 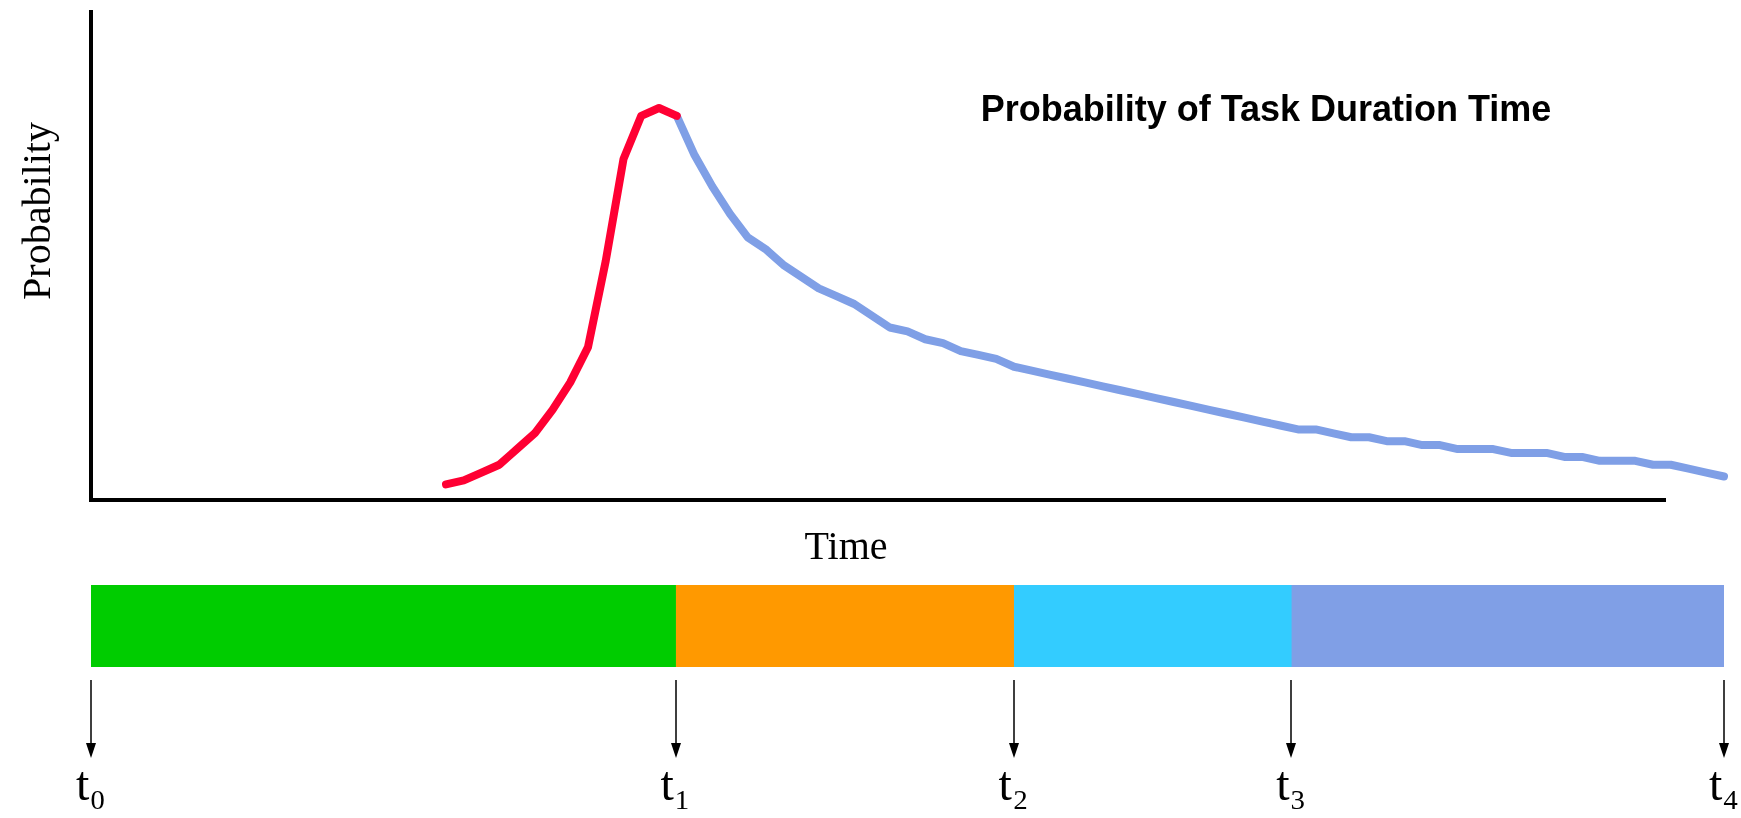 I want to click on text: t₄, so click(x=1724, y=783).